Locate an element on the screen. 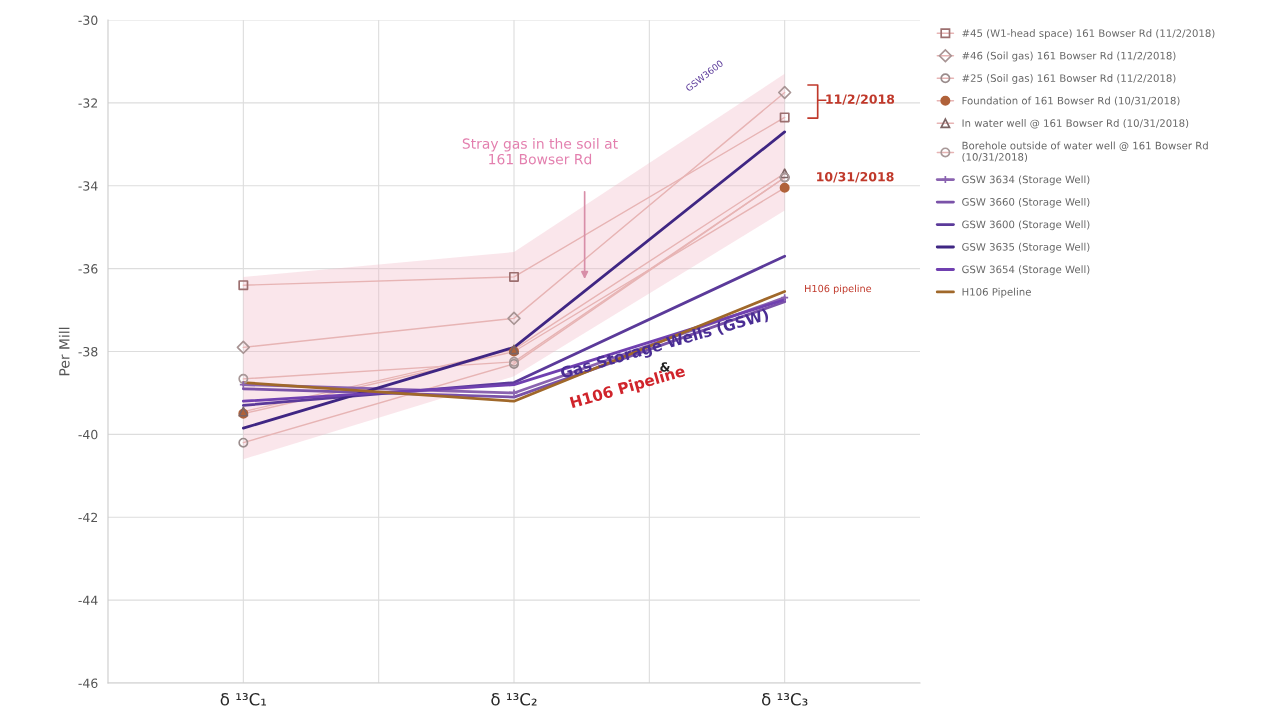 This screenshot has height=724, width=1262. legend-label: #46 (Soil gas) 161 Bowser Rd (11/2/2018) is located at coordinates (1069, 56).